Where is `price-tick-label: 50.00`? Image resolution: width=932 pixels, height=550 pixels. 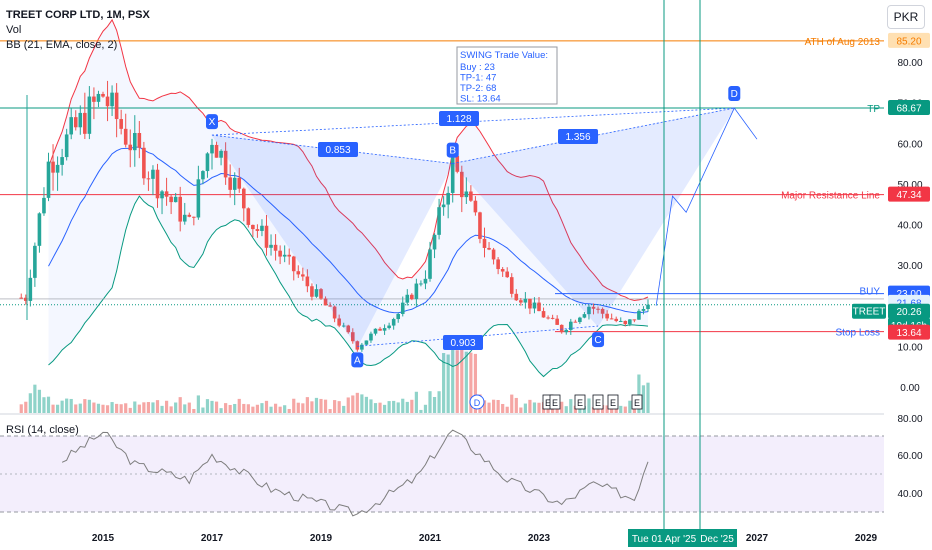
price-tick-label: 50.00 is located at coordinates (909, 185).